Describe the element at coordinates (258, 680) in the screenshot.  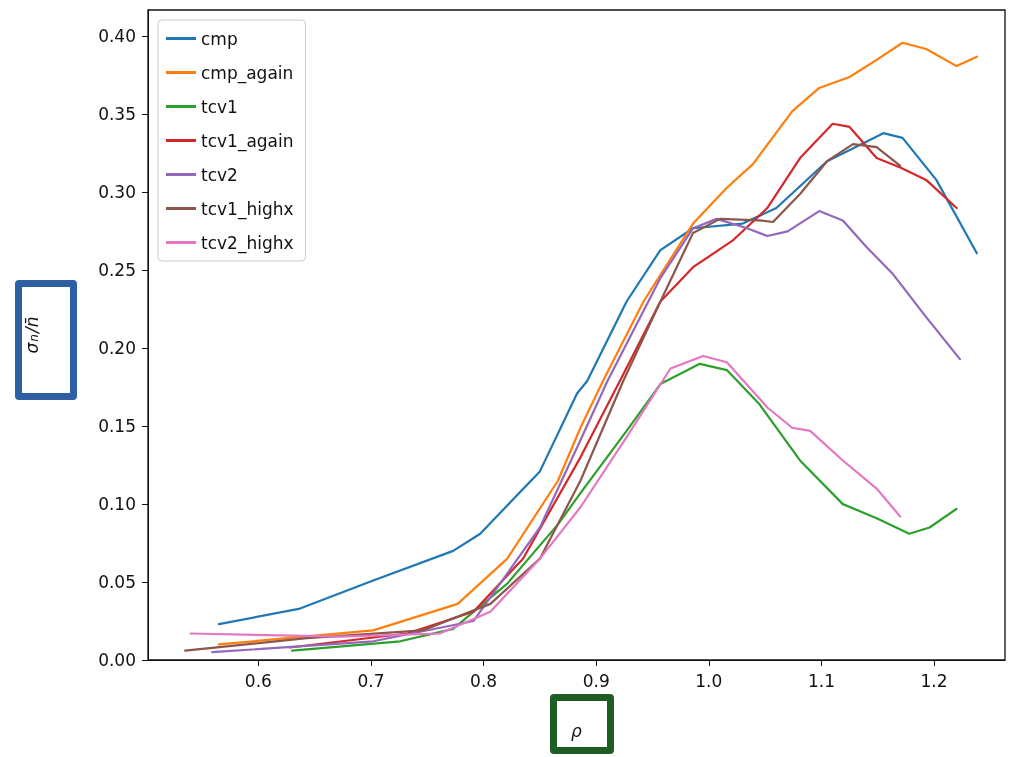
I see `x-tick-label: 0.6` at that location.